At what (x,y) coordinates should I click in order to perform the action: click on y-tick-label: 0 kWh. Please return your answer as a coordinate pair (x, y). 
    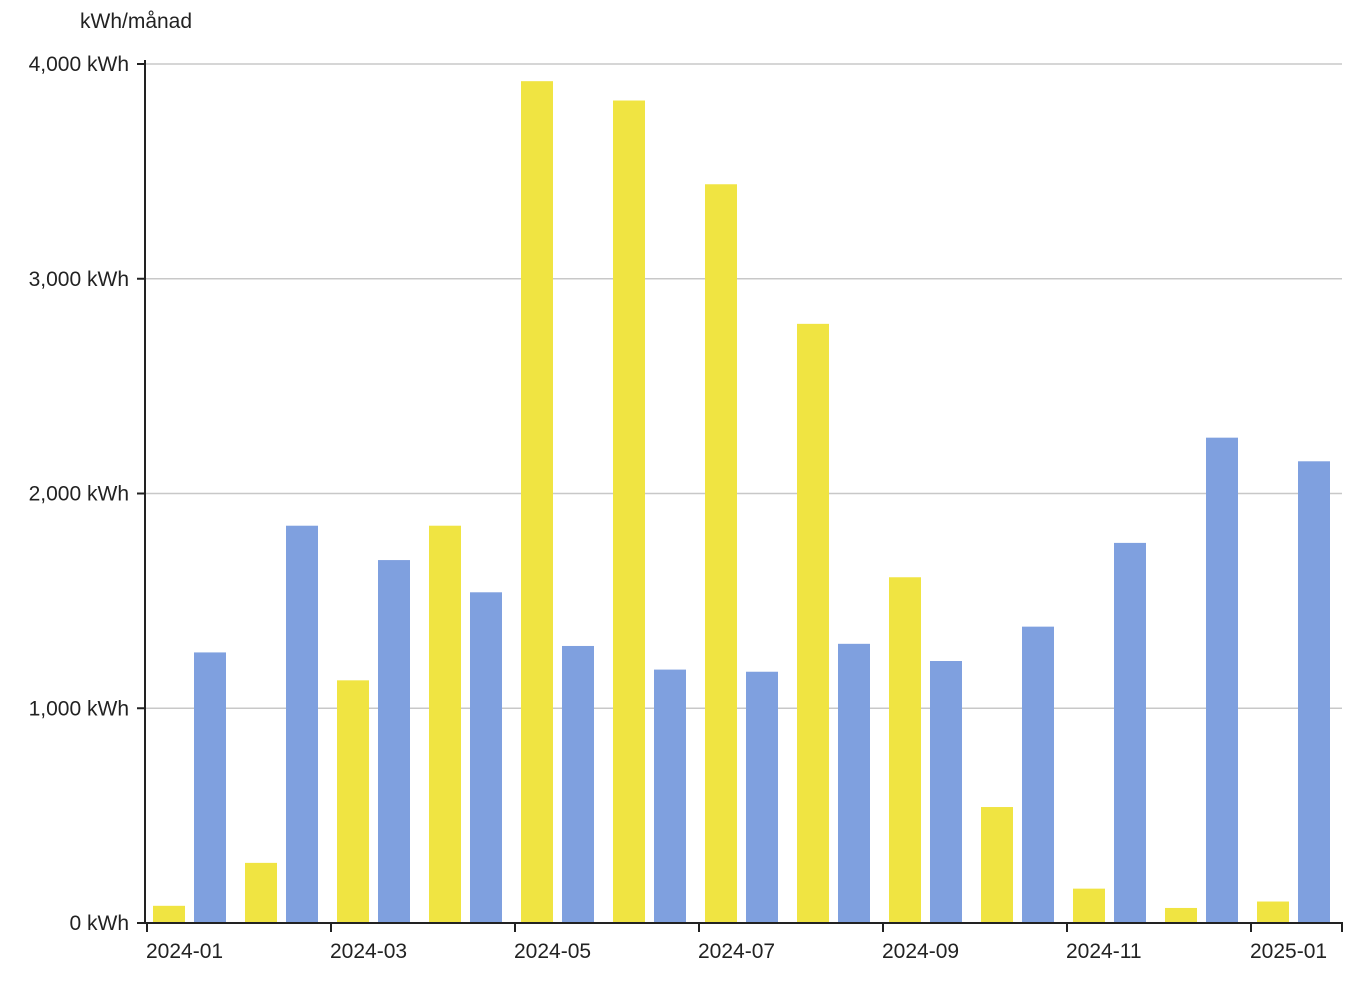
    Looking at the image, I should click on (99, 923).